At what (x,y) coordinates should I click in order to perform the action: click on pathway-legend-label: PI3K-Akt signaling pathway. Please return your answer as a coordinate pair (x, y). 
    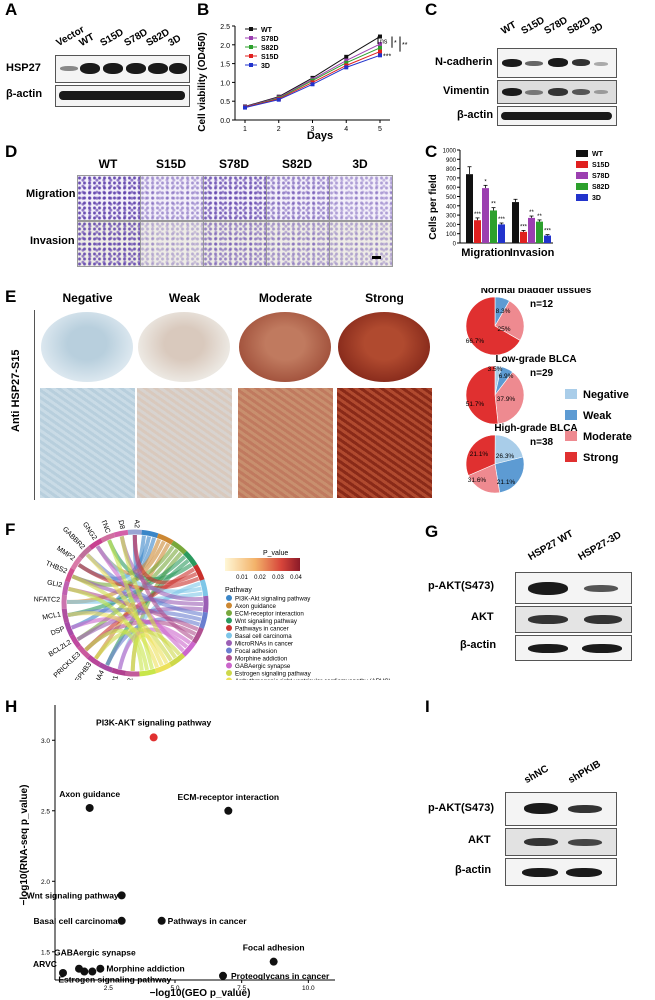
    Looking at the image, I should click on (273, 599).